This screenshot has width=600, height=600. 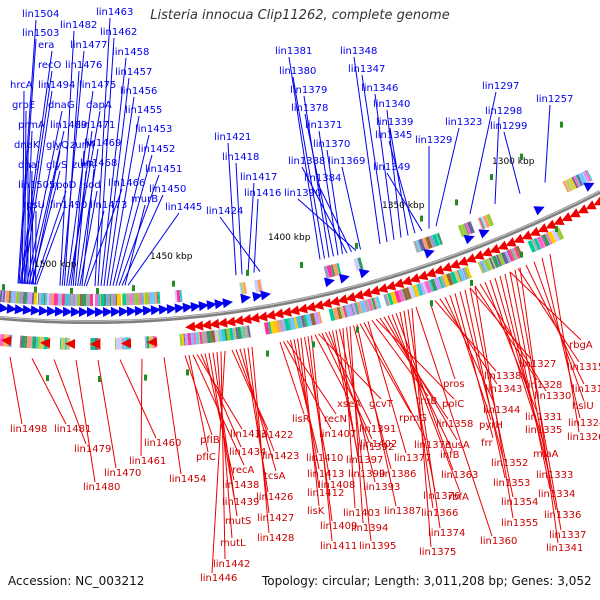 What do you see at coordinates (163, 169) in the screenshot?
I see `forward-gene-label: lin1451` at bounding box center [163, 169].